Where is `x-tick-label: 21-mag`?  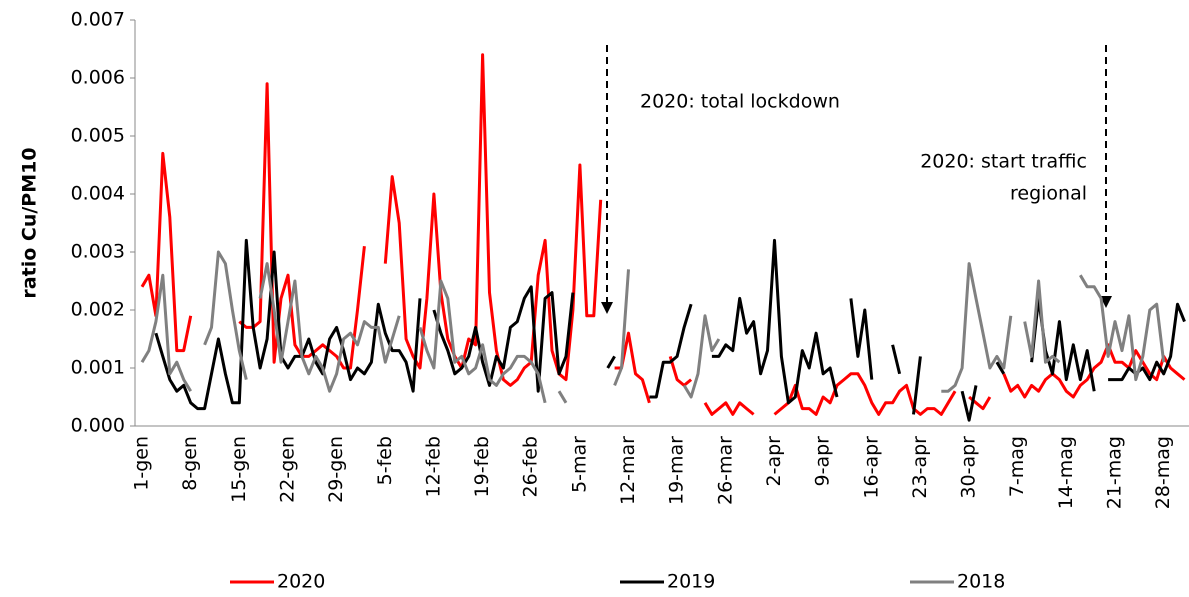 x-tick-label: 21-mag is located at coordinates (1115, 472).